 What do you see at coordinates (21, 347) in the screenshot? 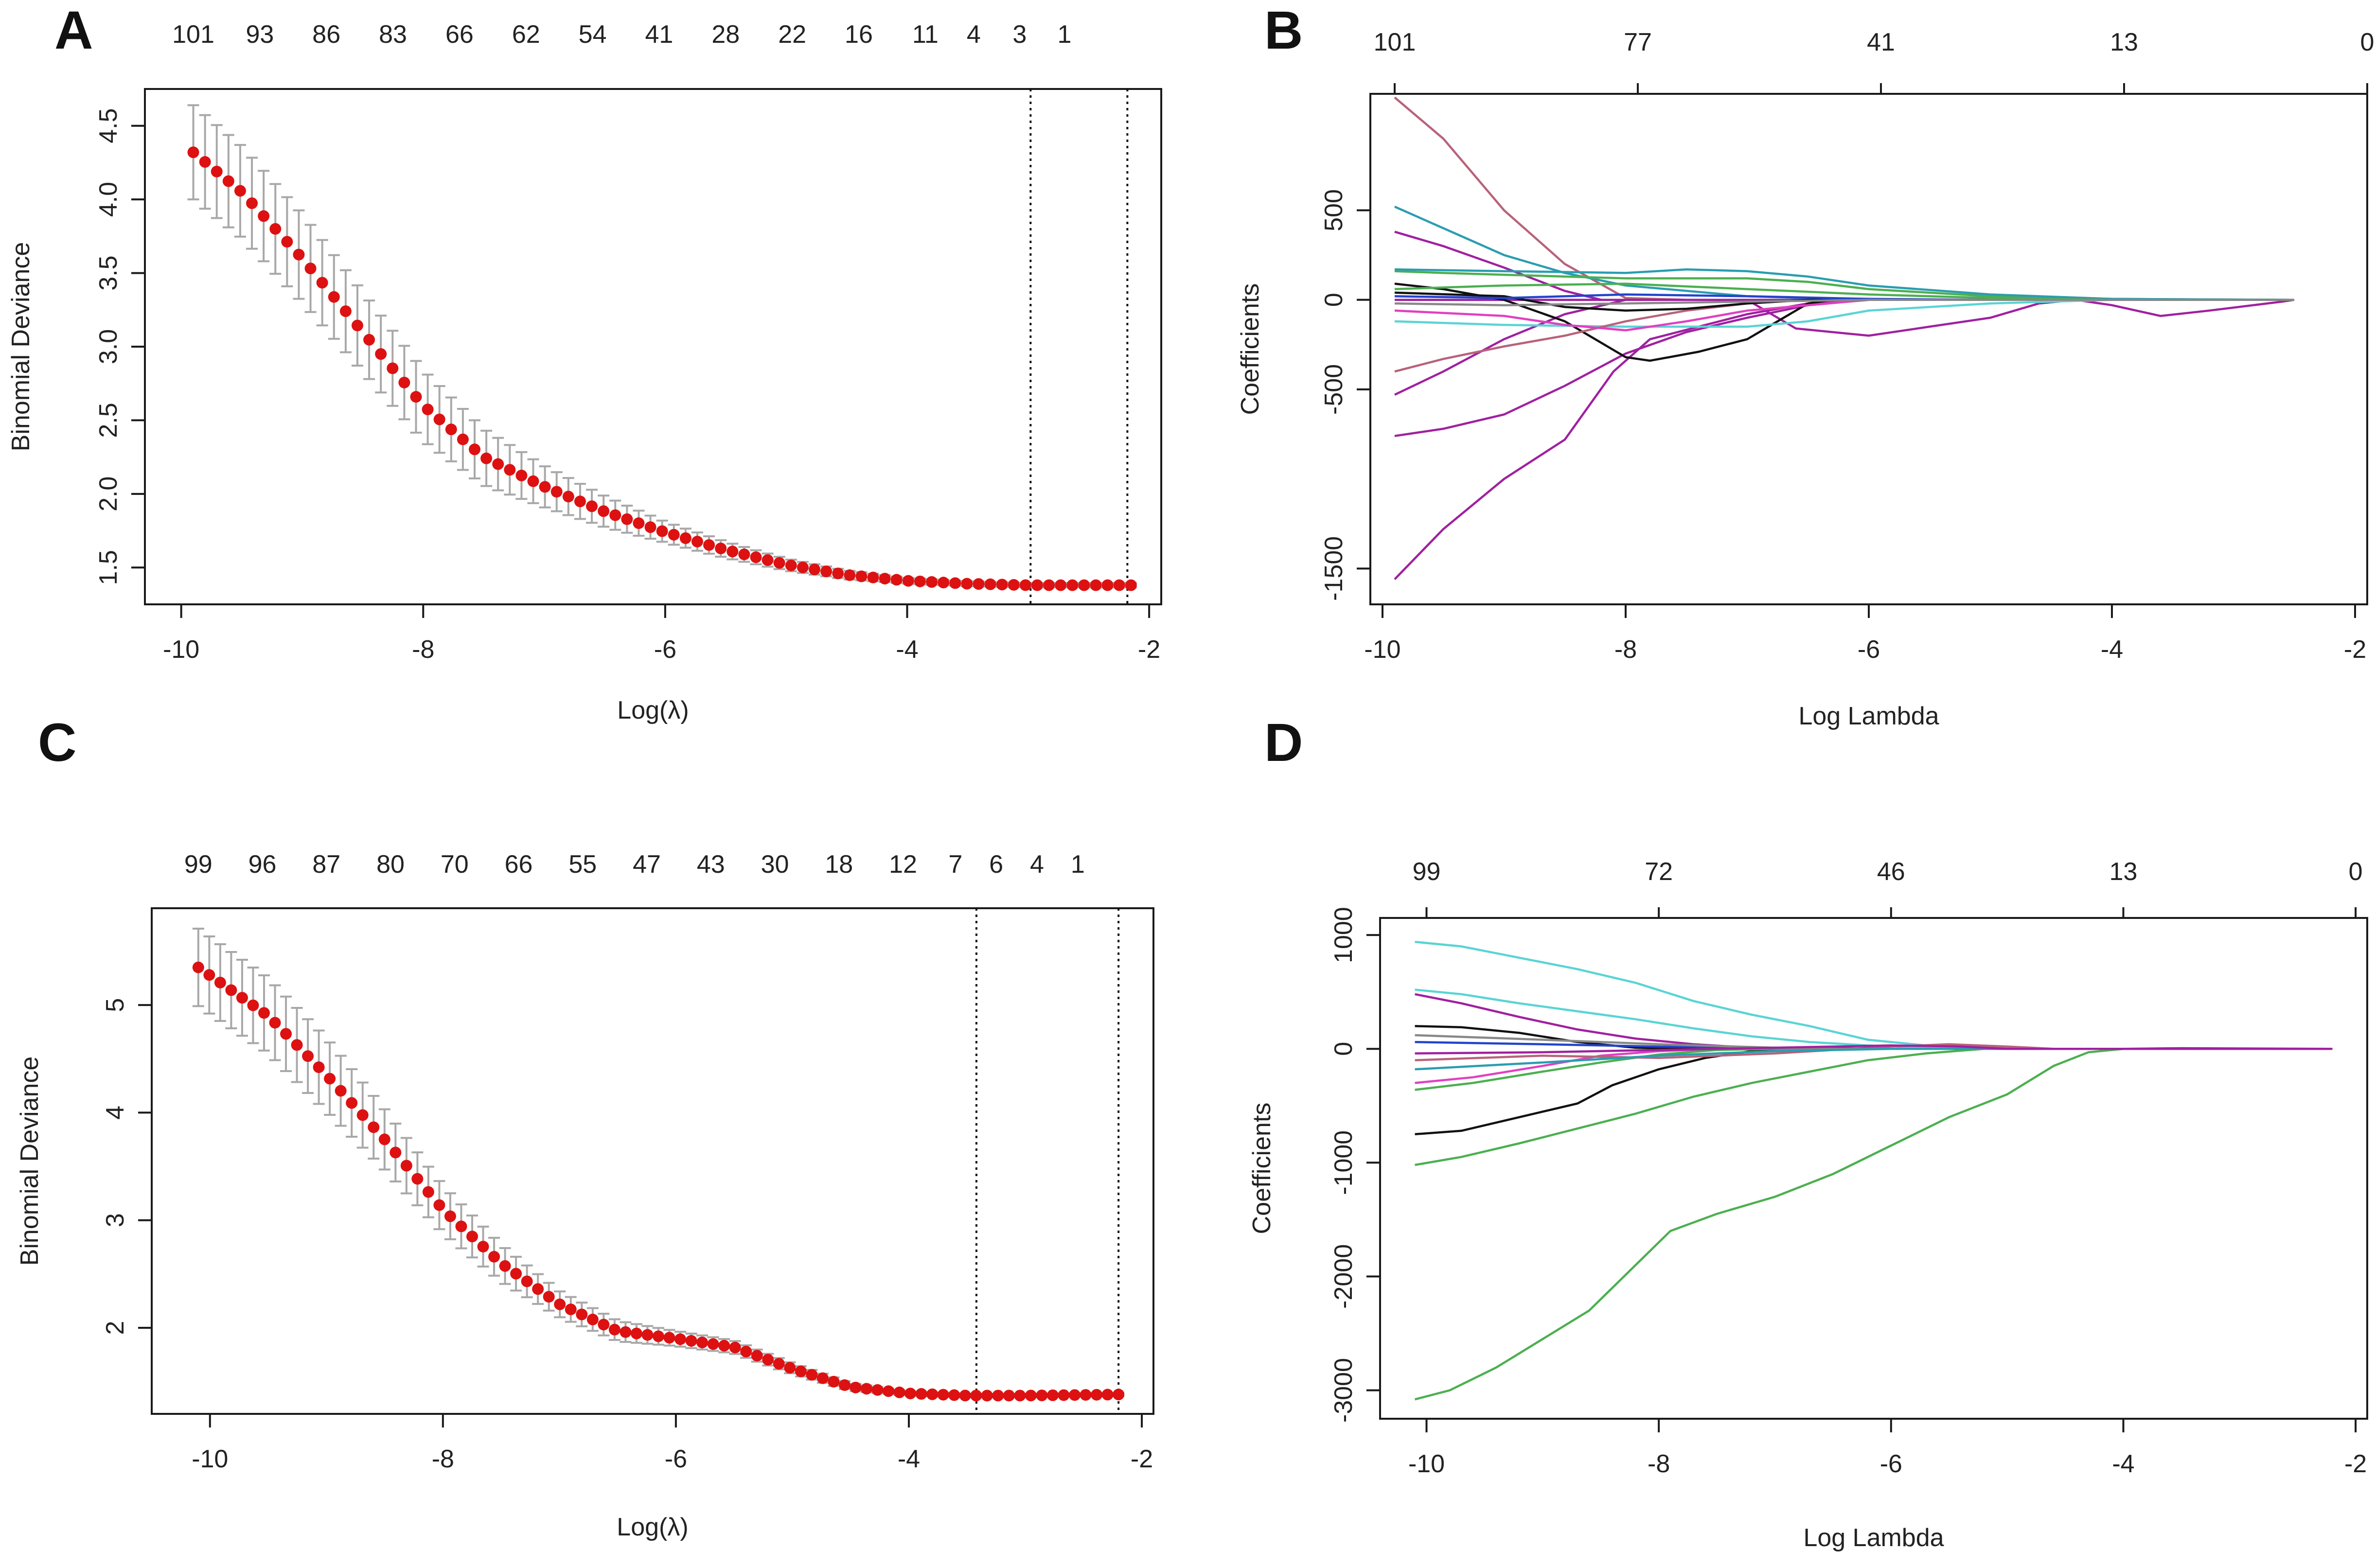
I see `y-axis-title-a: Binomial Deviance` at bounding box center [21, 347].